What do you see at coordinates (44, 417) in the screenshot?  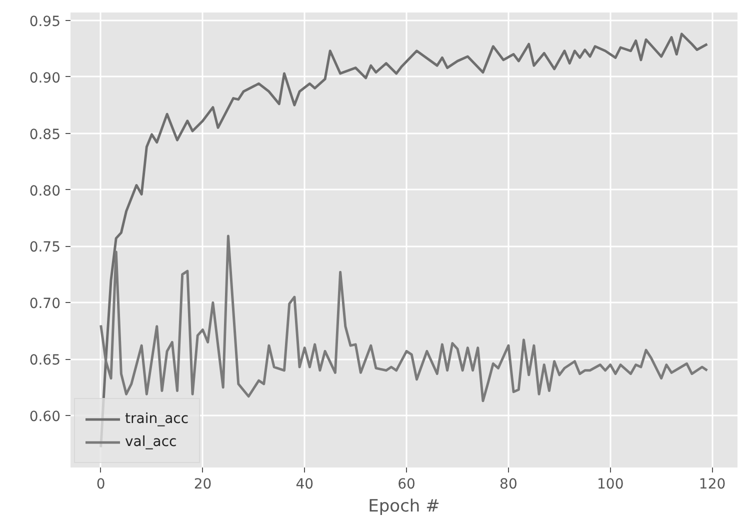 I see `y-tick-label: 0.60` at bounding box center [44, 417].